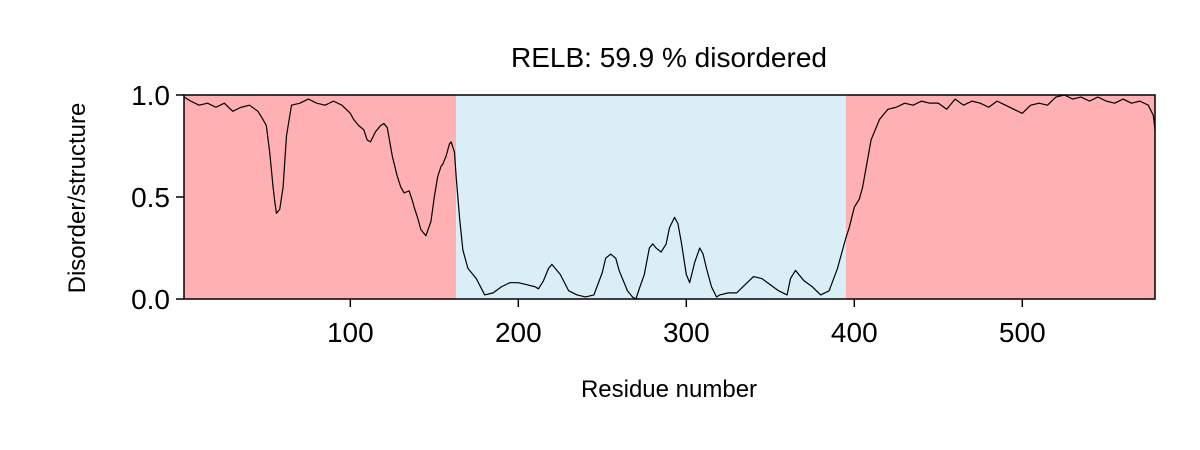  Describe the element at coordinates (350, 332) in the screenshot. I see `x-tick-label: 100` at that location.